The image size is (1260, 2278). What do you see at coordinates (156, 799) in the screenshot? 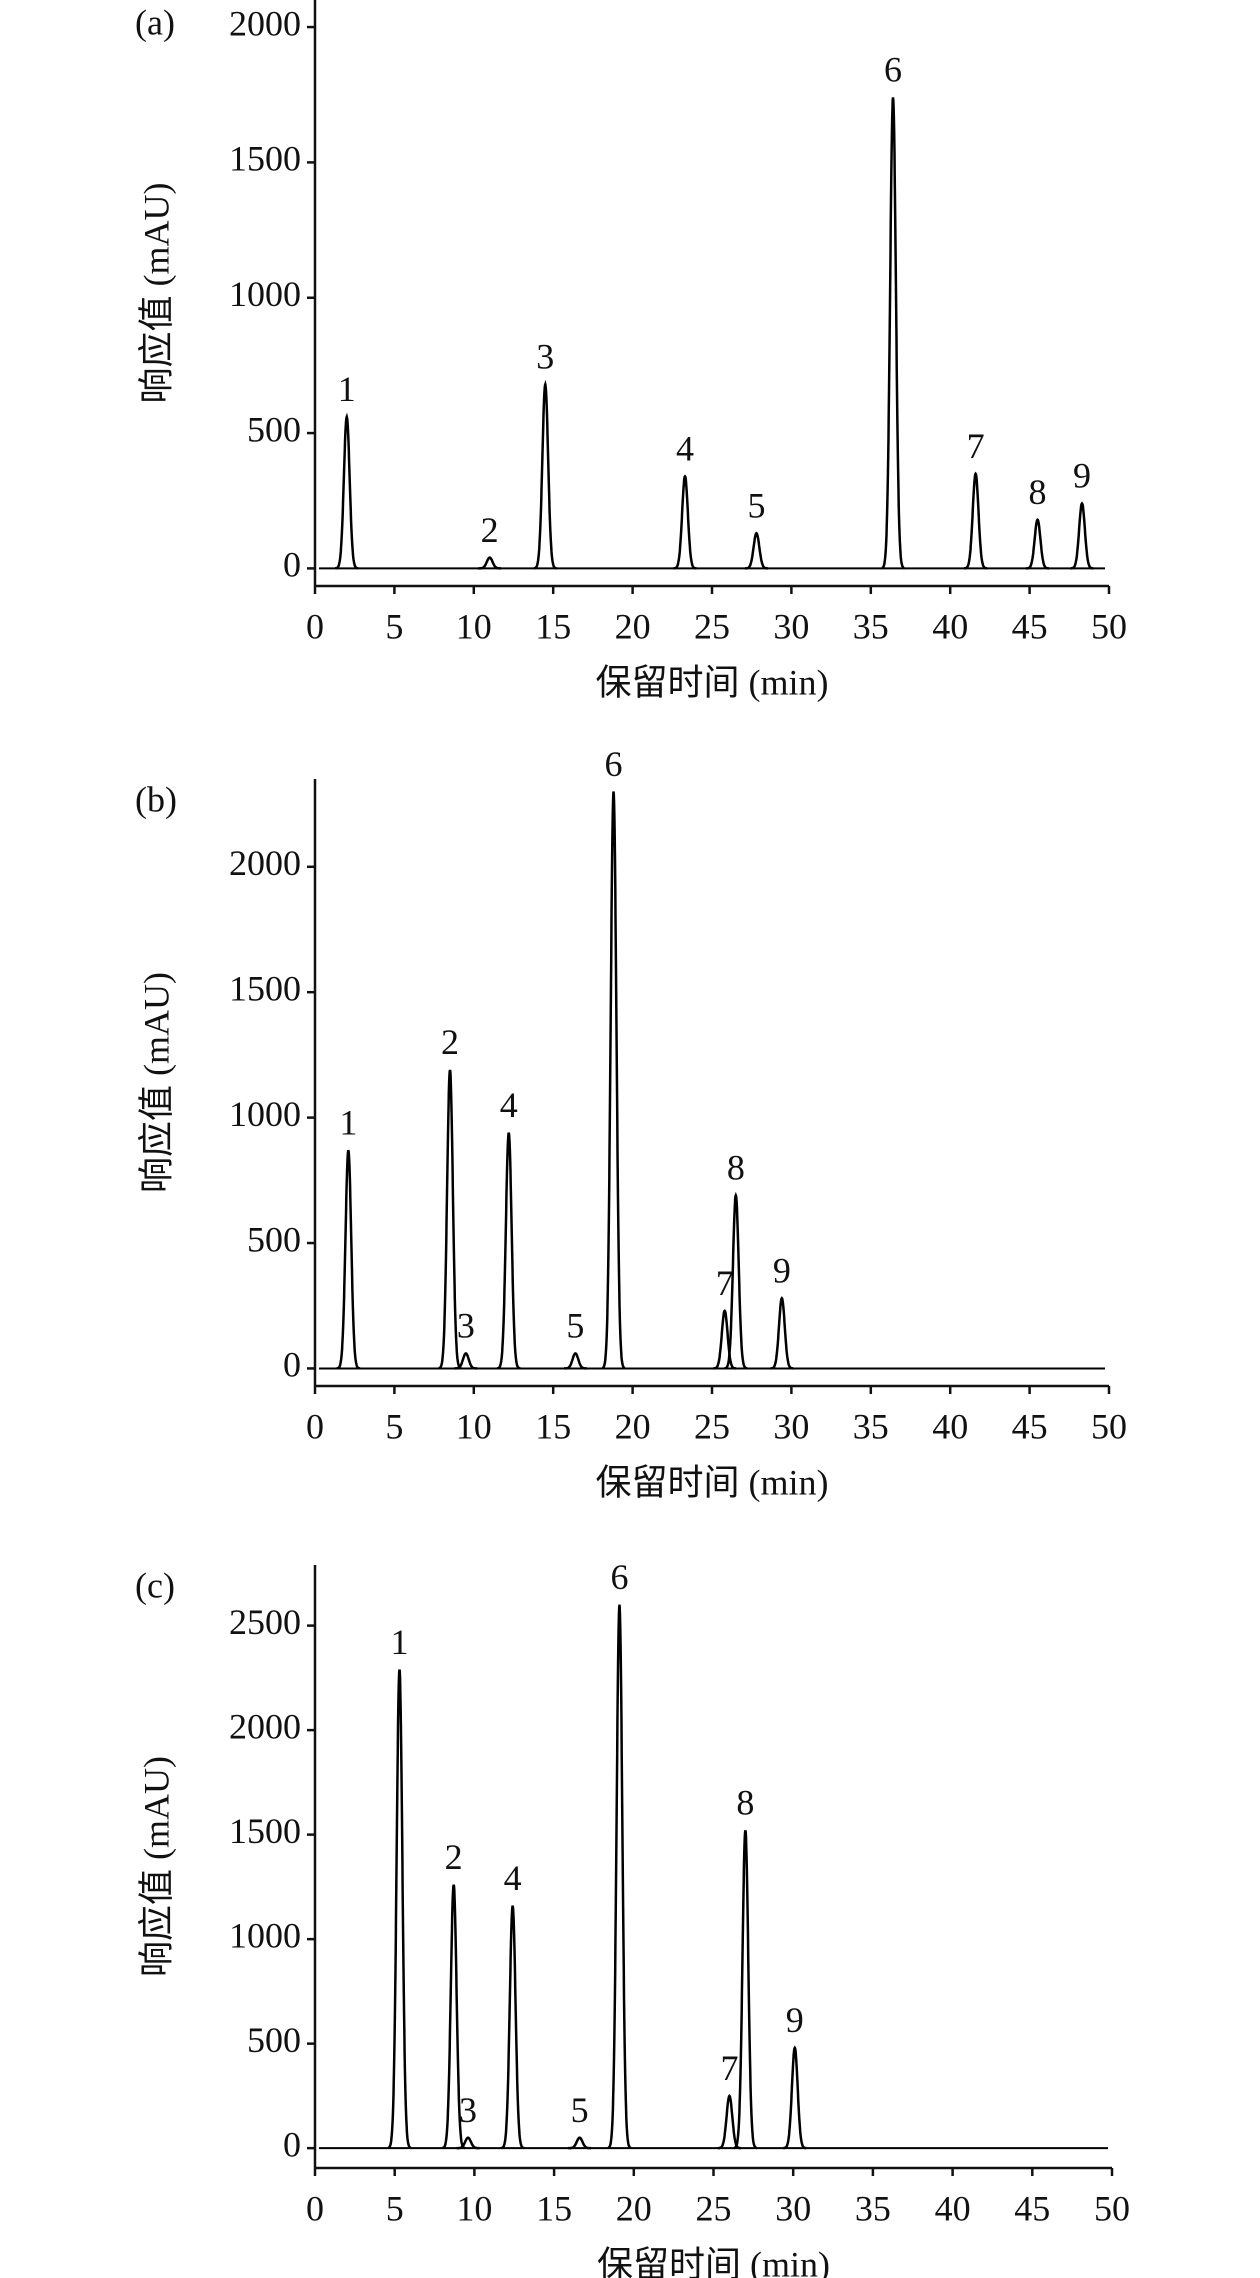
I see `panel-label: (b)` at bounding box center [156, 799].